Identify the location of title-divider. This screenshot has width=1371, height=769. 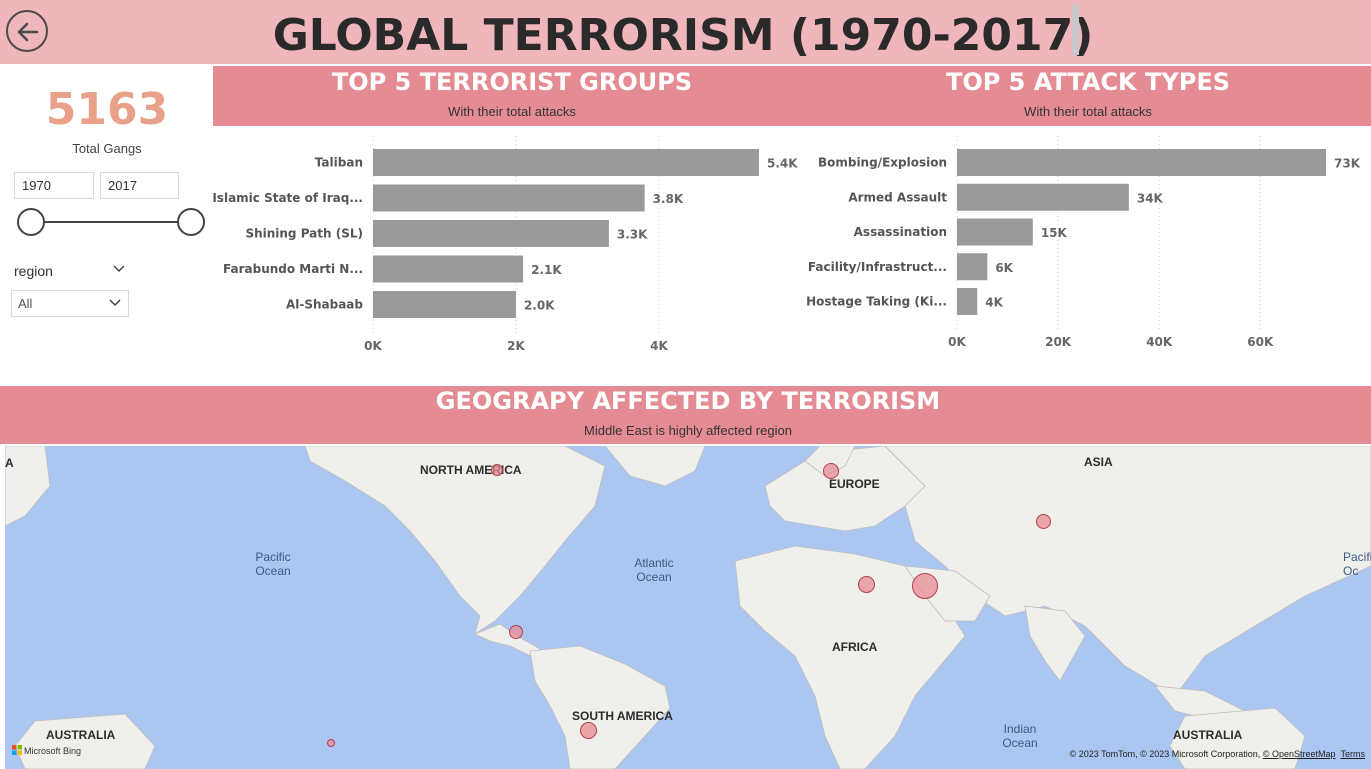
(1075, 30).